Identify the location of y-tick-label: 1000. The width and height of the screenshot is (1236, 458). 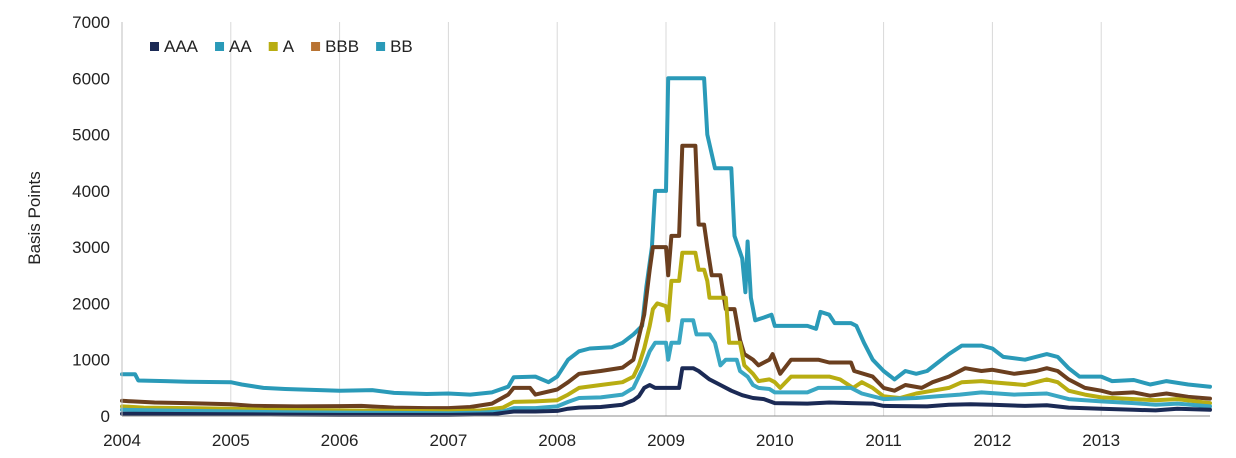
(91, 360).